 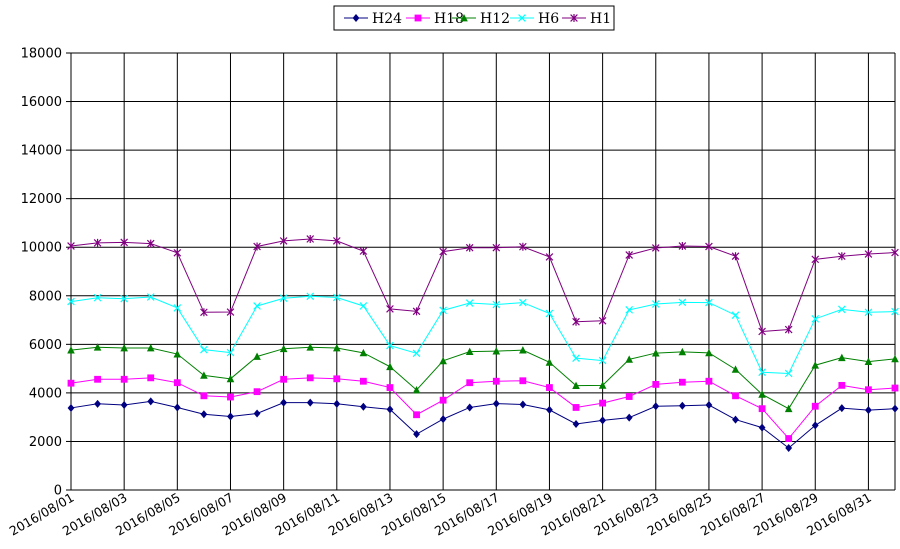 I want to click on legend-label: H6, so click(x=548, y=19).